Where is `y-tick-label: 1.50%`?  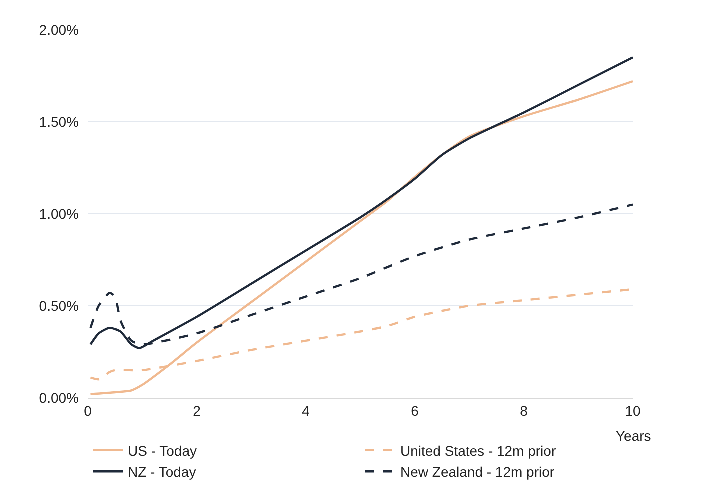
y-tick-label: 1.50% is located at coordinates (59, 122).